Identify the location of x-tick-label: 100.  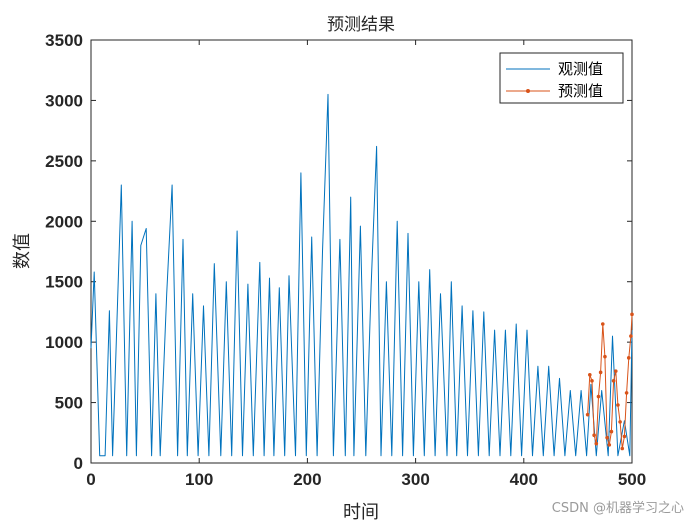
(199, 479).